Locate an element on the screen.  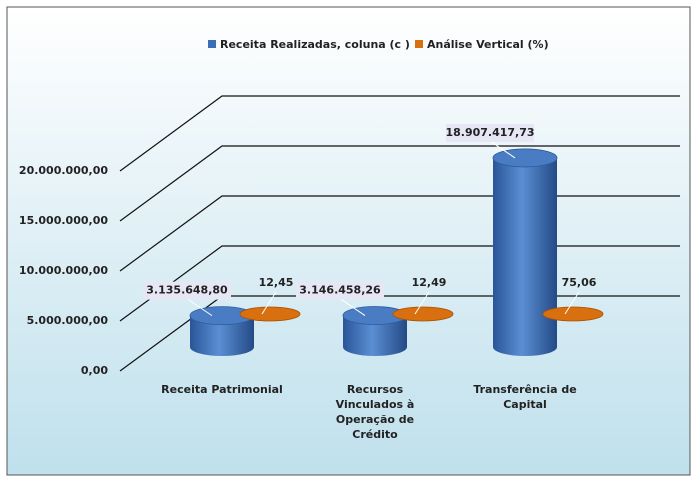
x-tick-label: Transferência de Capital is located at coordinates (525, 397).